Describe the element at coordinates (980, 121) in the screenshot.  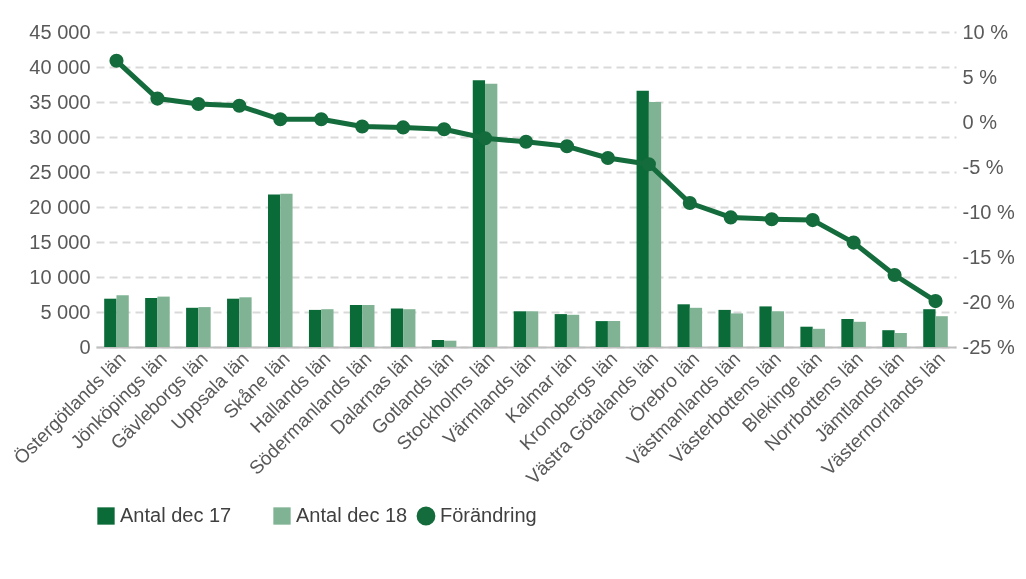
I see `y2-tick-label: 0 %` at that location.